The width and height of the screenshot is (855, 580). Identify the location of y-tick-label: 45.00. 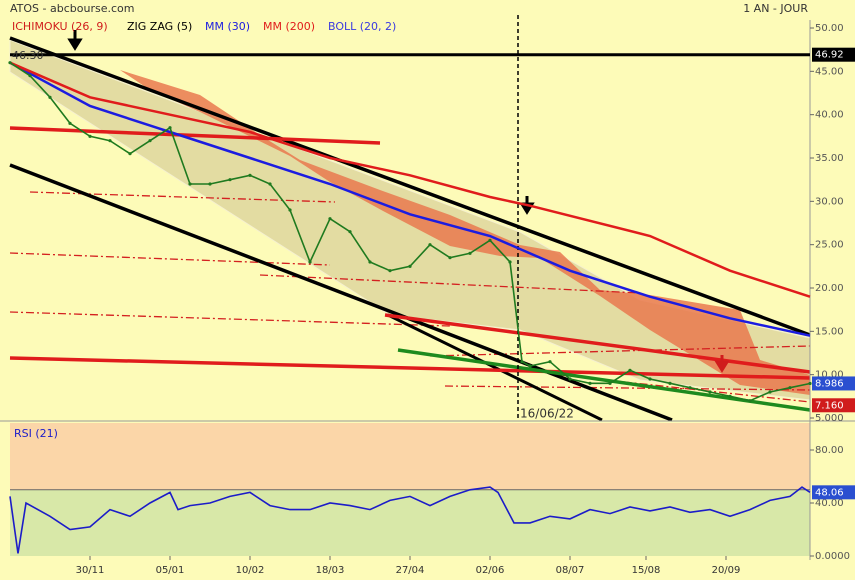
(829, 71).